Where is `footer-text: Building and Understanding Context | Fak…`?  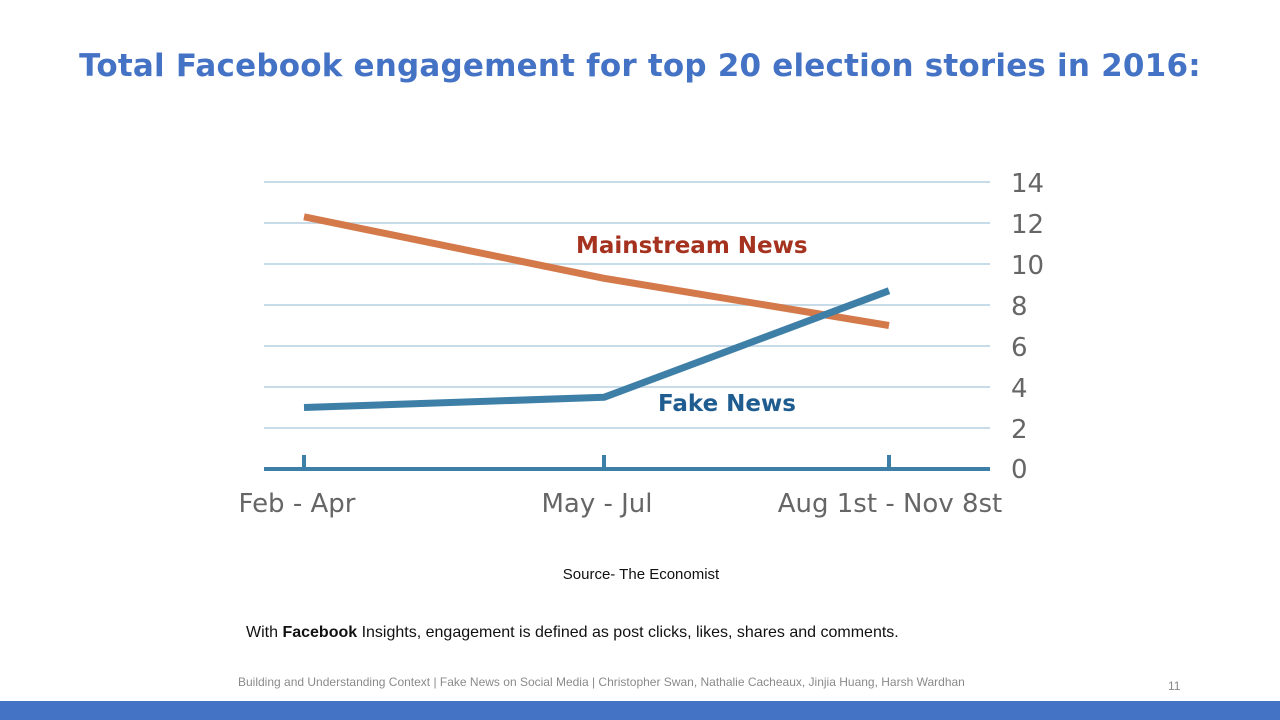
footer-text: Building and Understanding Context | Fak… is located at coordinates (601, 682).